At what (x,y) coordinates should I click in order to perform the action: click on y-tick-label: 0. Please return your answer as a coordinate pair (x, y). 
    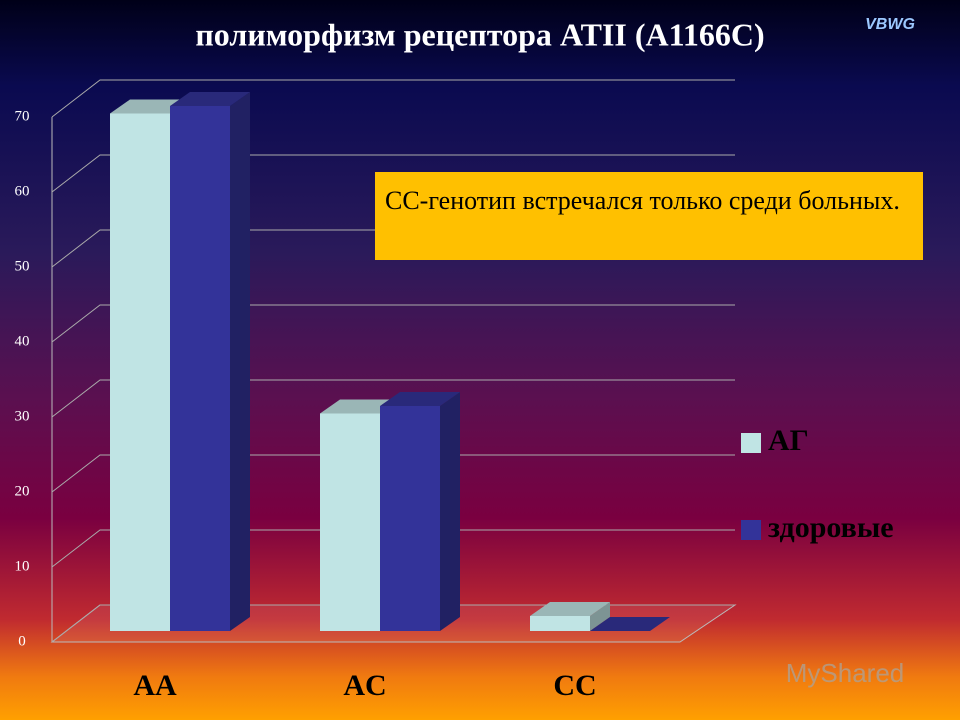
    Looking at the image, I should click on (22, 641).